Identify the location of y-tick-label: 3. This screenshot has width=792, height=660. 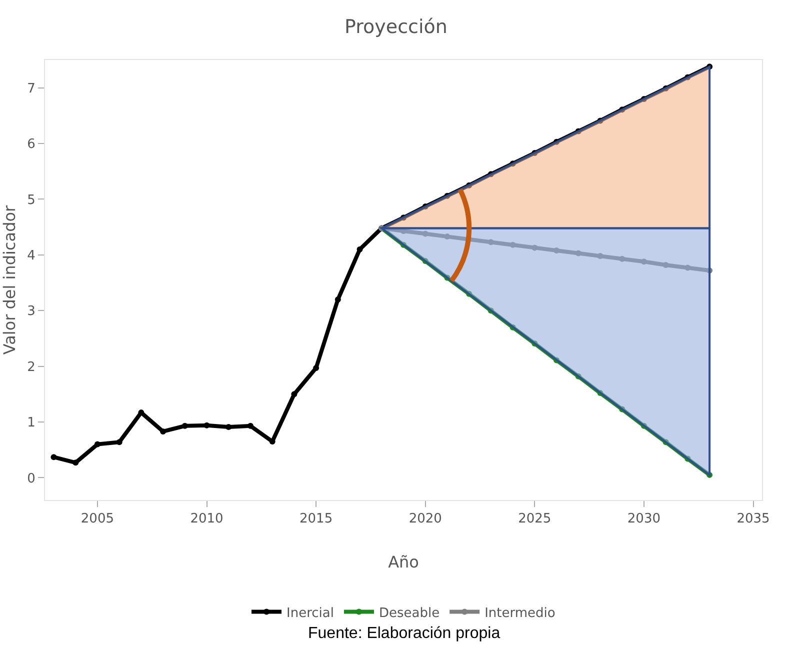
(31, 312).